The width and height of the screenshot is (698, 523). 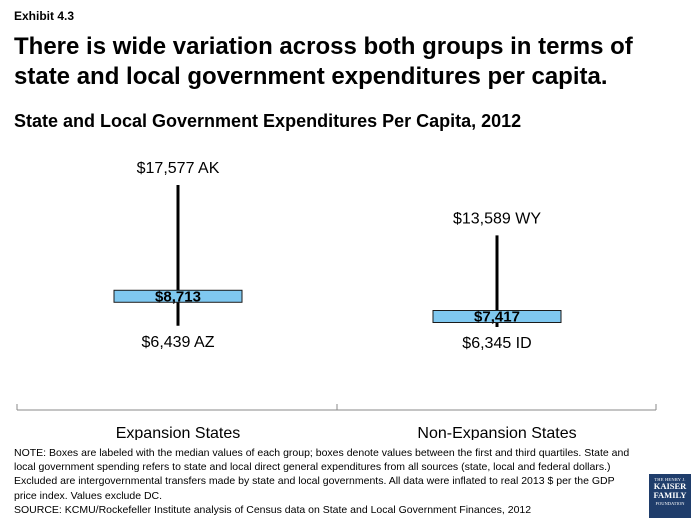 I want to click on median-label-0: $8,713, so click(x=178, y=296).